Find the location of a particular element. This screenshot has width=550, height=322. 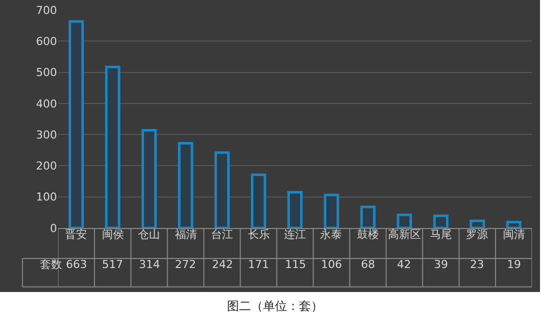

data-label: 106 is located at coordinates (331, 264).